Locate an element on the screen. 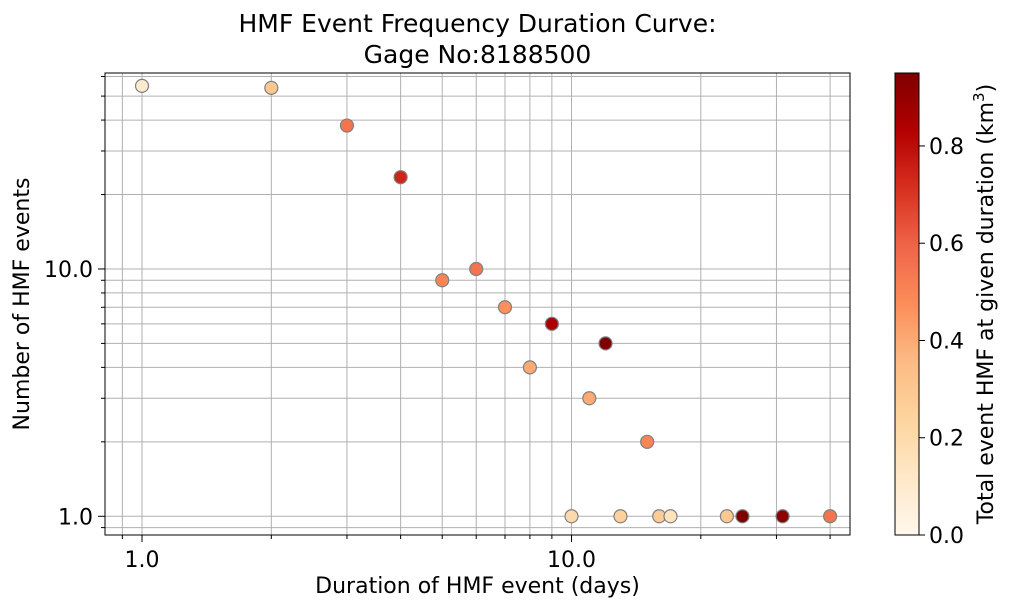 This screenshot has width=1011, height=612. colorbar-gradient is located at coordinates (907, 304).